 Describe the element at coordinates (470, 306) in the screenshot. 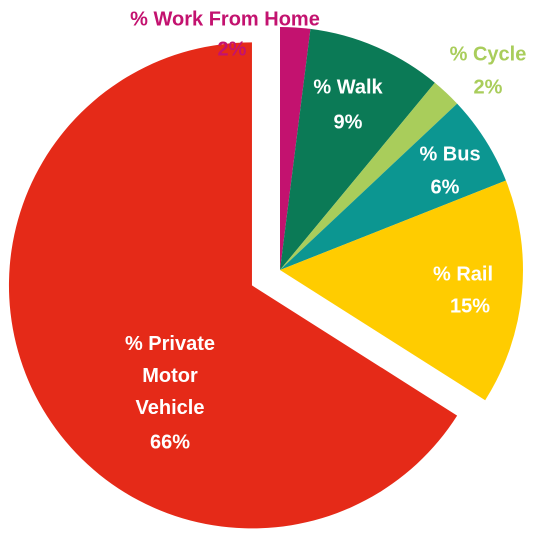

I see `slice-value-label: 15%` at that location.